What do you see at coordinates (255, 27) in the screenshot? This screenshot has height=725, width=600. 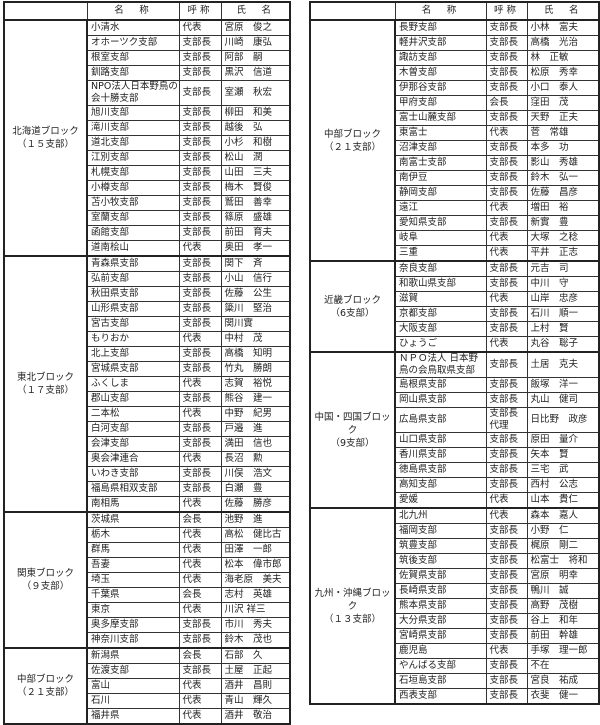 I see `person-name: 宮原 俊之` at bounding box center [255, 27].